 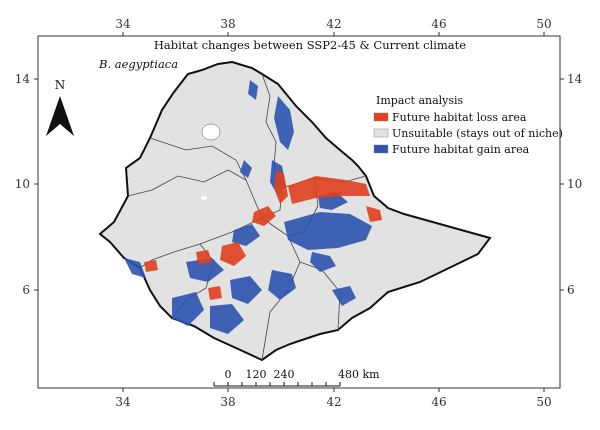 I want to click on left-tick-label: 6, so click(x=26, y=290).